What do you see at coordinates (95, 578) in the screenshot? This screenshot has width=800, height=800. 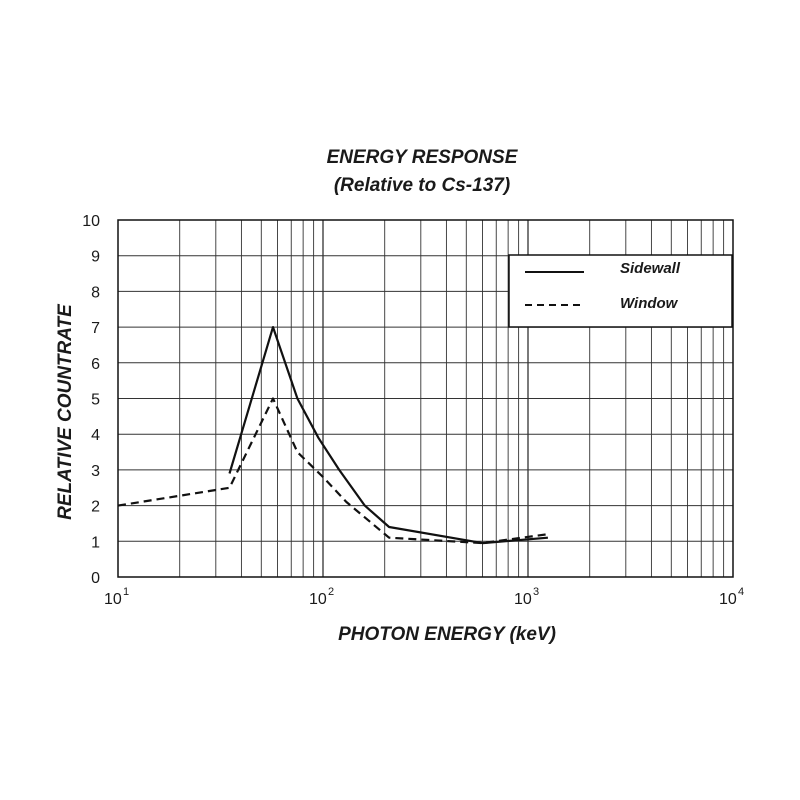 I see `y-tick-label: 0` at bounding box center [95, 578].